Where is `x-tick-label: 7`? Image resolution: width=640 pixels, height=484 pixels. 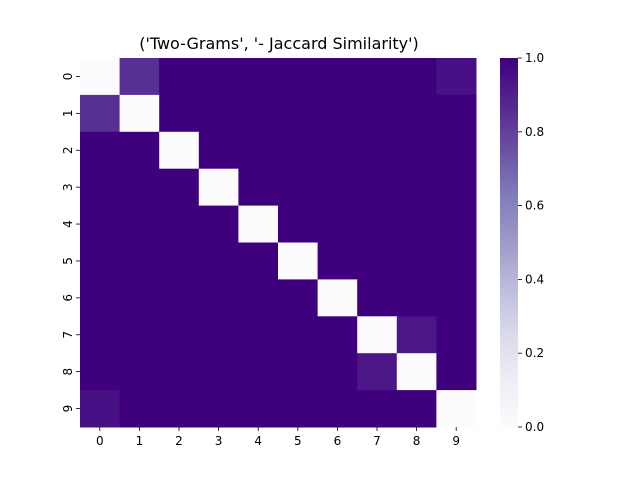
x-tick-label: 7 is located at coordinates (377, 441).